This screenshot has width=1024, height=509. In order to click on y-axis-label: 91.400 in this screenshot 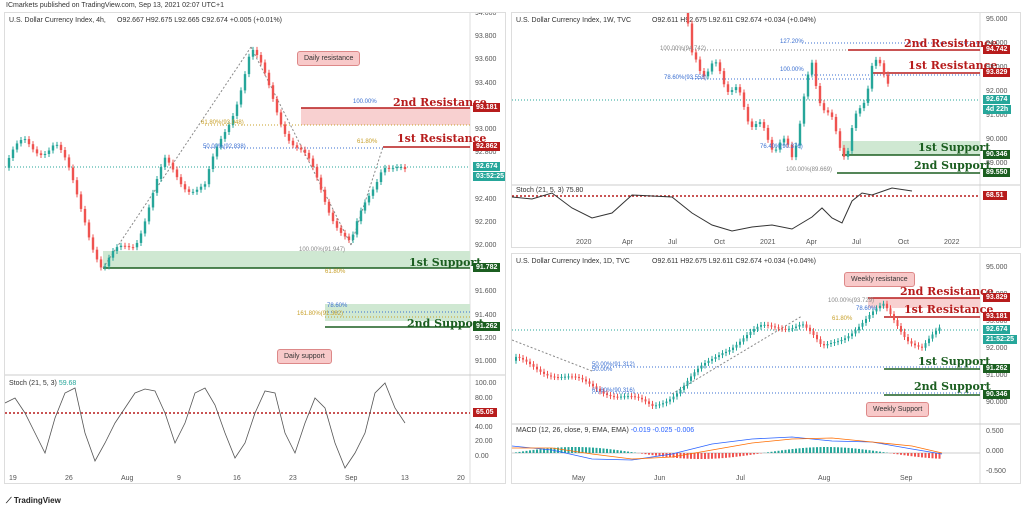, I will do `click(486, 315)`.